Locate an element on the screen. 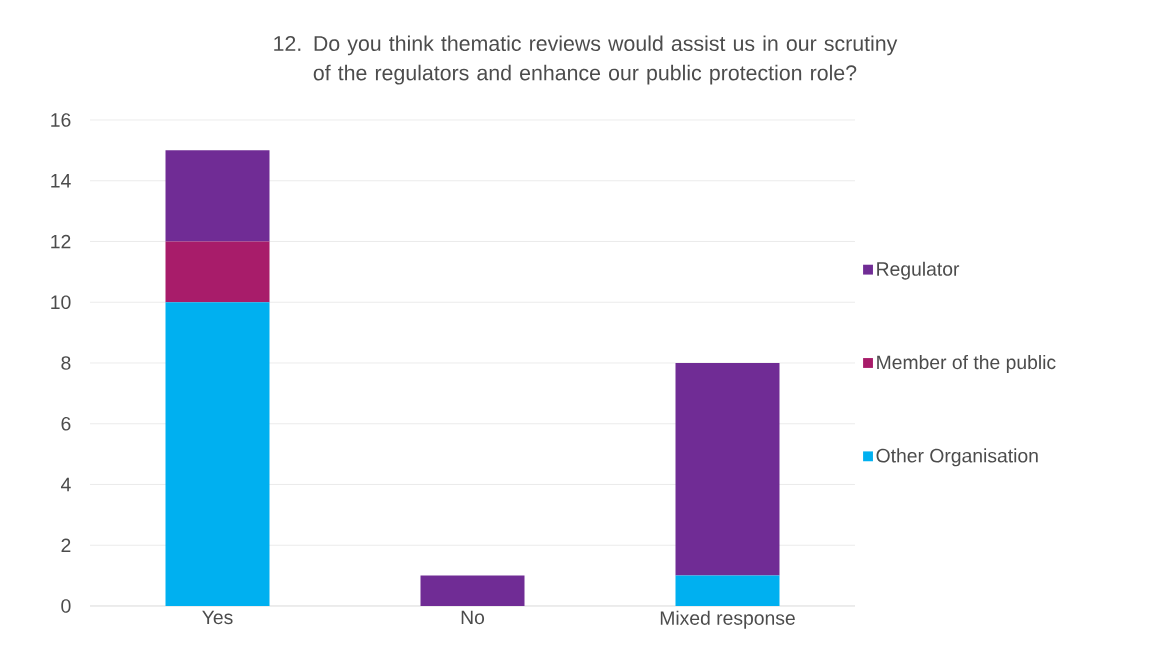 The width and height of the screenshot is (1158, 661). y-tick-label: 8 is located at coordinates (66, 363).